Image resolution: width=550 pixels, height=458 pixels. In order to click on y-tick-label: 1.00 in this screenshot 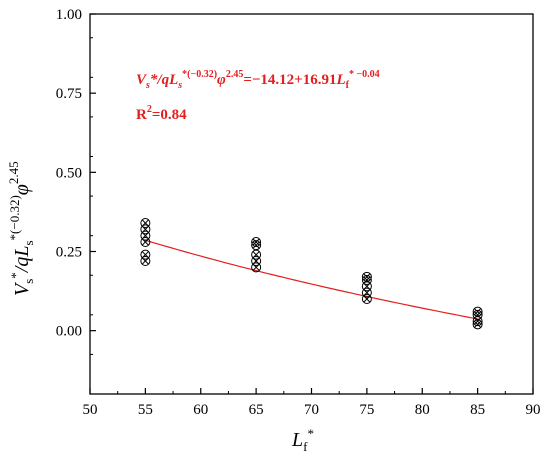, I will do `click(69, 15)`.